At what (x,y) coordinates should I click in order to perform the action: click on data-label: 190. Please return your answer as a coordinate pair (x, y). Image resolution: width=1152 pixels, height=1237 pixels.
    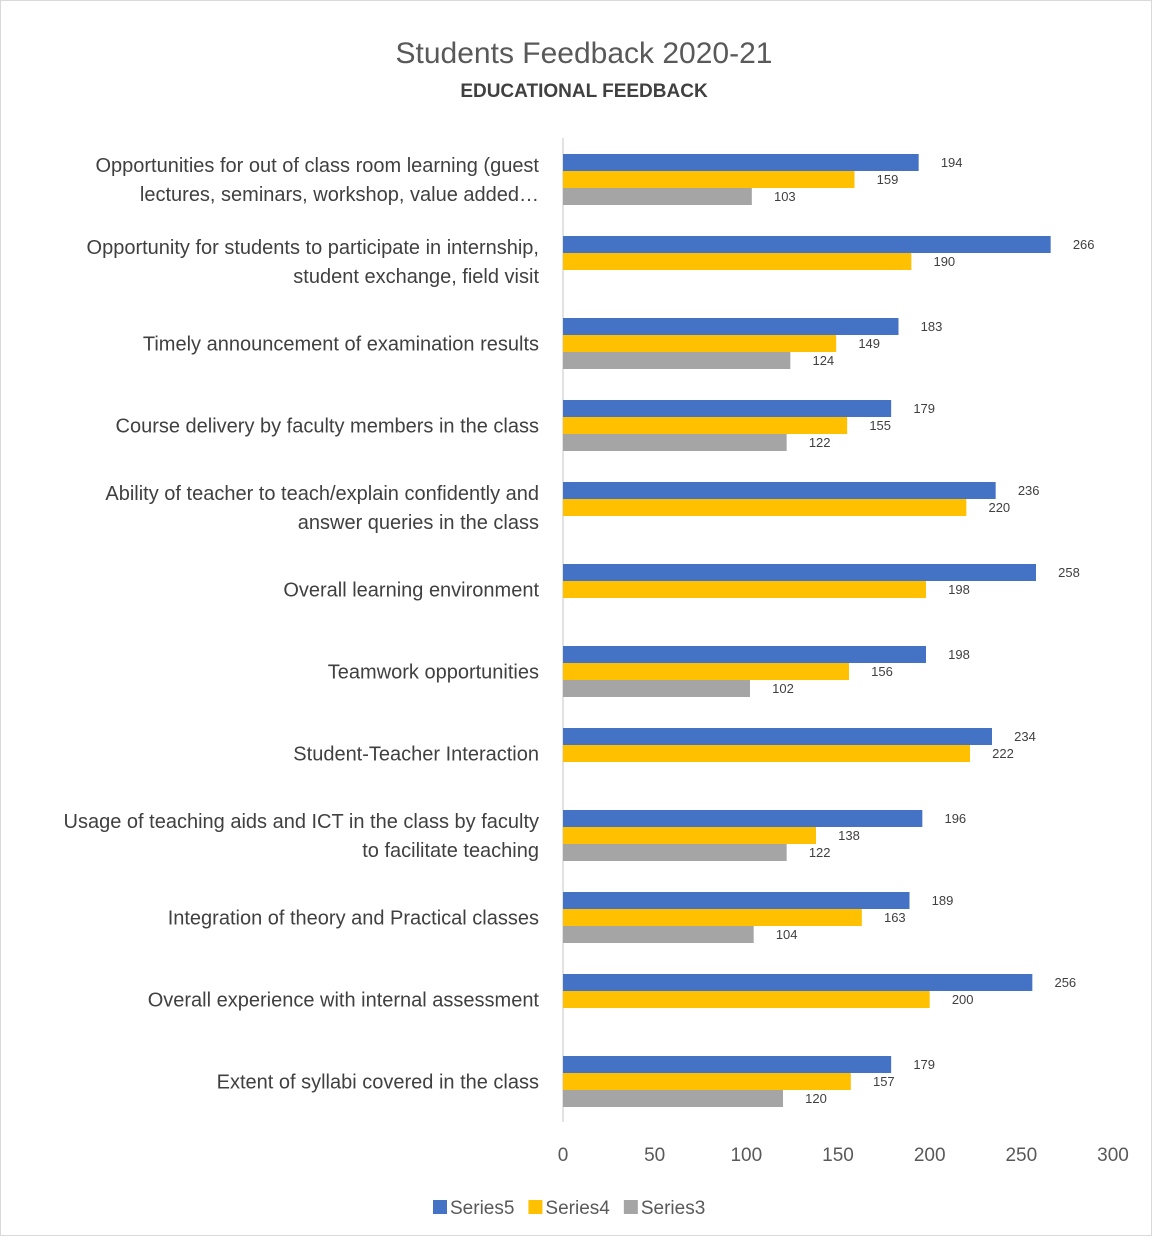
    Looking at the image, I should click on (944, 261).